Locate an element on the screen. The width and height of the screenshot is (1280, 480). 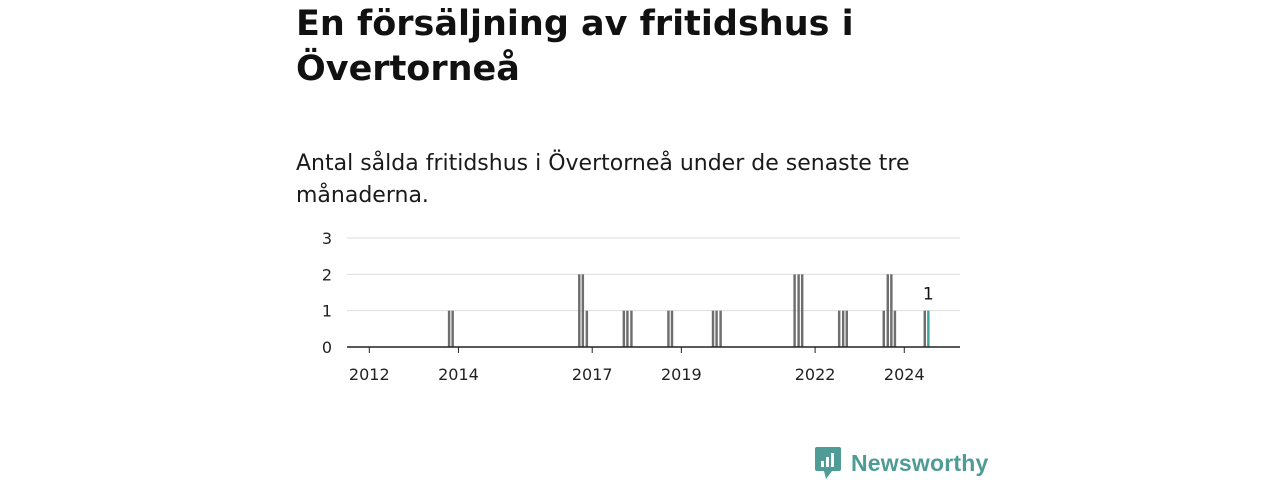
x-tick-label: 2019 is located at coordinates (681, 374).